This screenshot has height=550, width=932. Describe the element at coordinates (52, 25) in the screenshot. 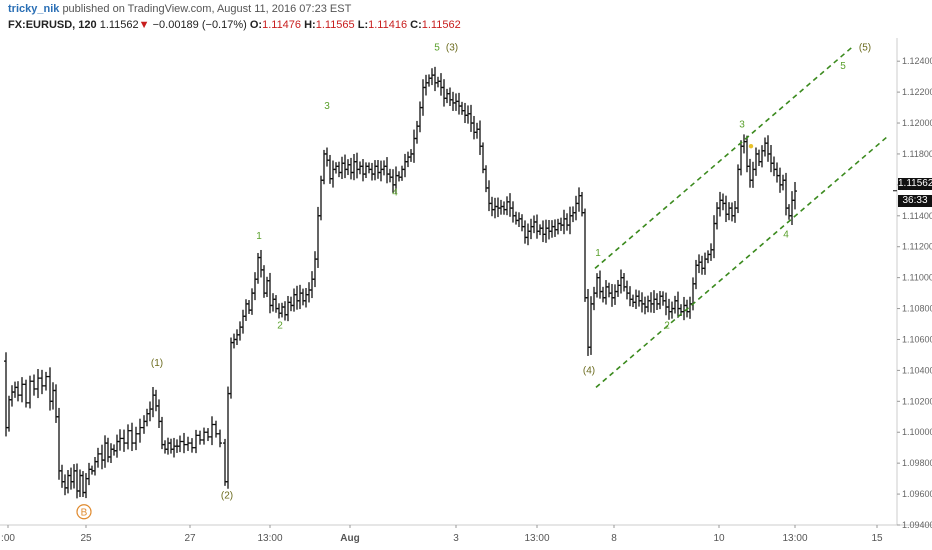

I see `symbol-label: FX:EURUSD, 120` at that location.